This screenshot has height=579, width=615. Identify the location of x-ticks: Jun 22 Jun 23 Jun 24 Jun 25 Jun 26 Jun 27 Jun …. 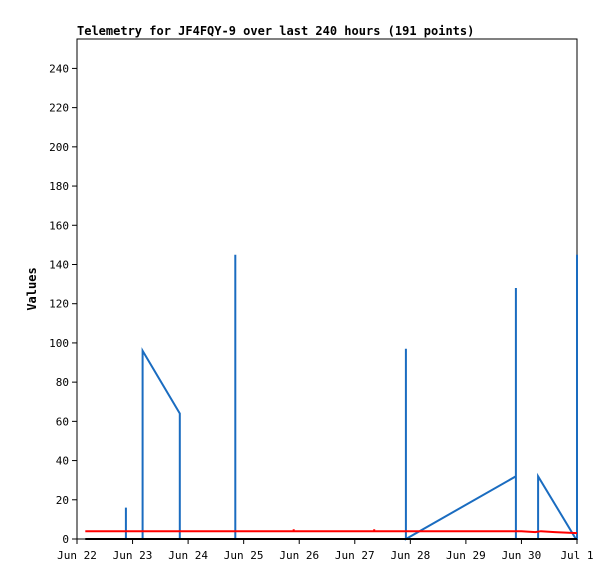
(325, 550).